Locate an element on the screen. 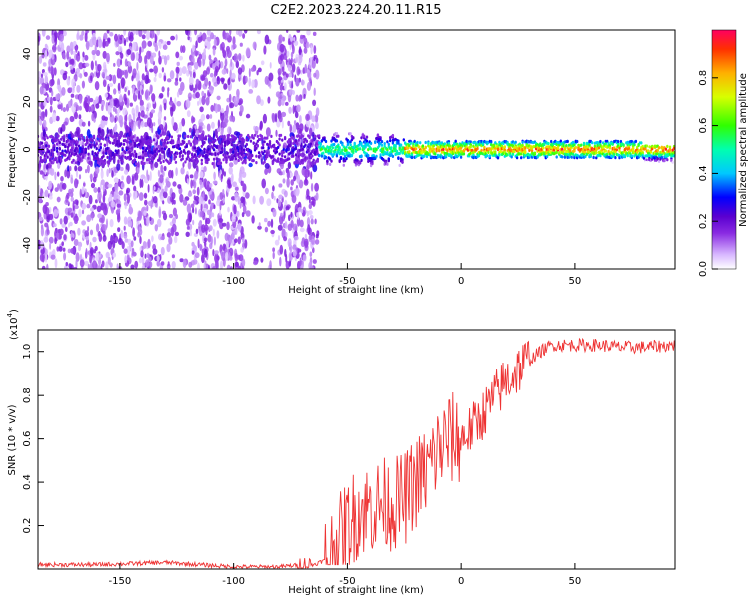  bottom-xlabel: Height of straight line (km) is located at coordinates (356, 590).